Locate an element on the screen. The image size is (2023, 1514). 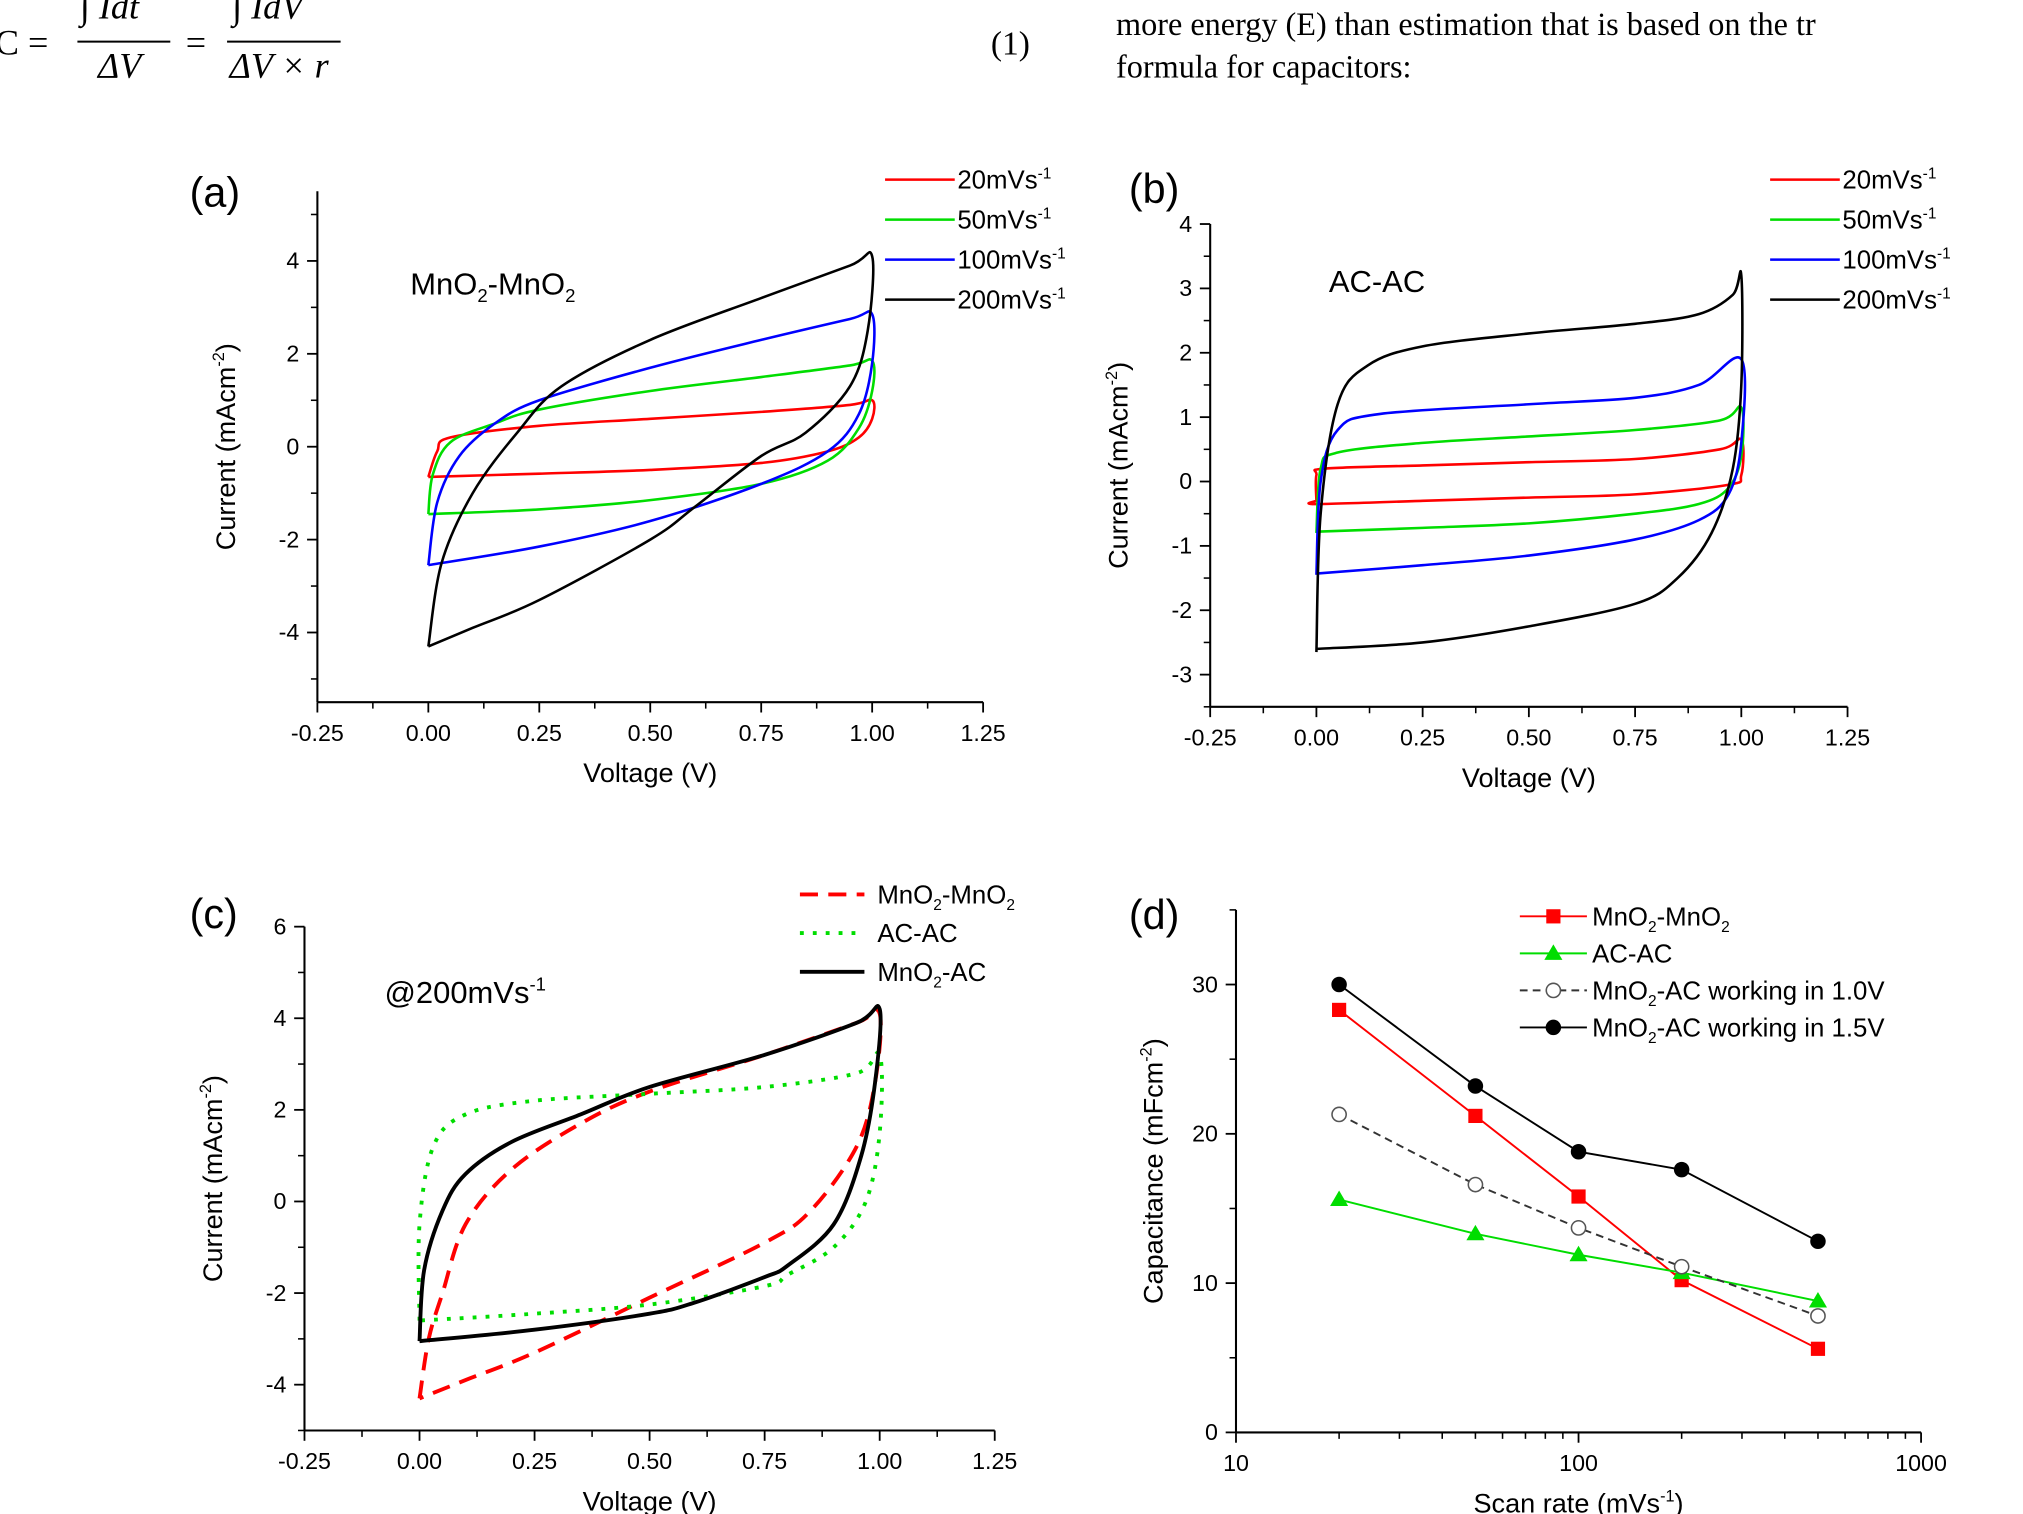
series: MnO2-AC working in 1.0V is located at coordinates (1608, 1150).